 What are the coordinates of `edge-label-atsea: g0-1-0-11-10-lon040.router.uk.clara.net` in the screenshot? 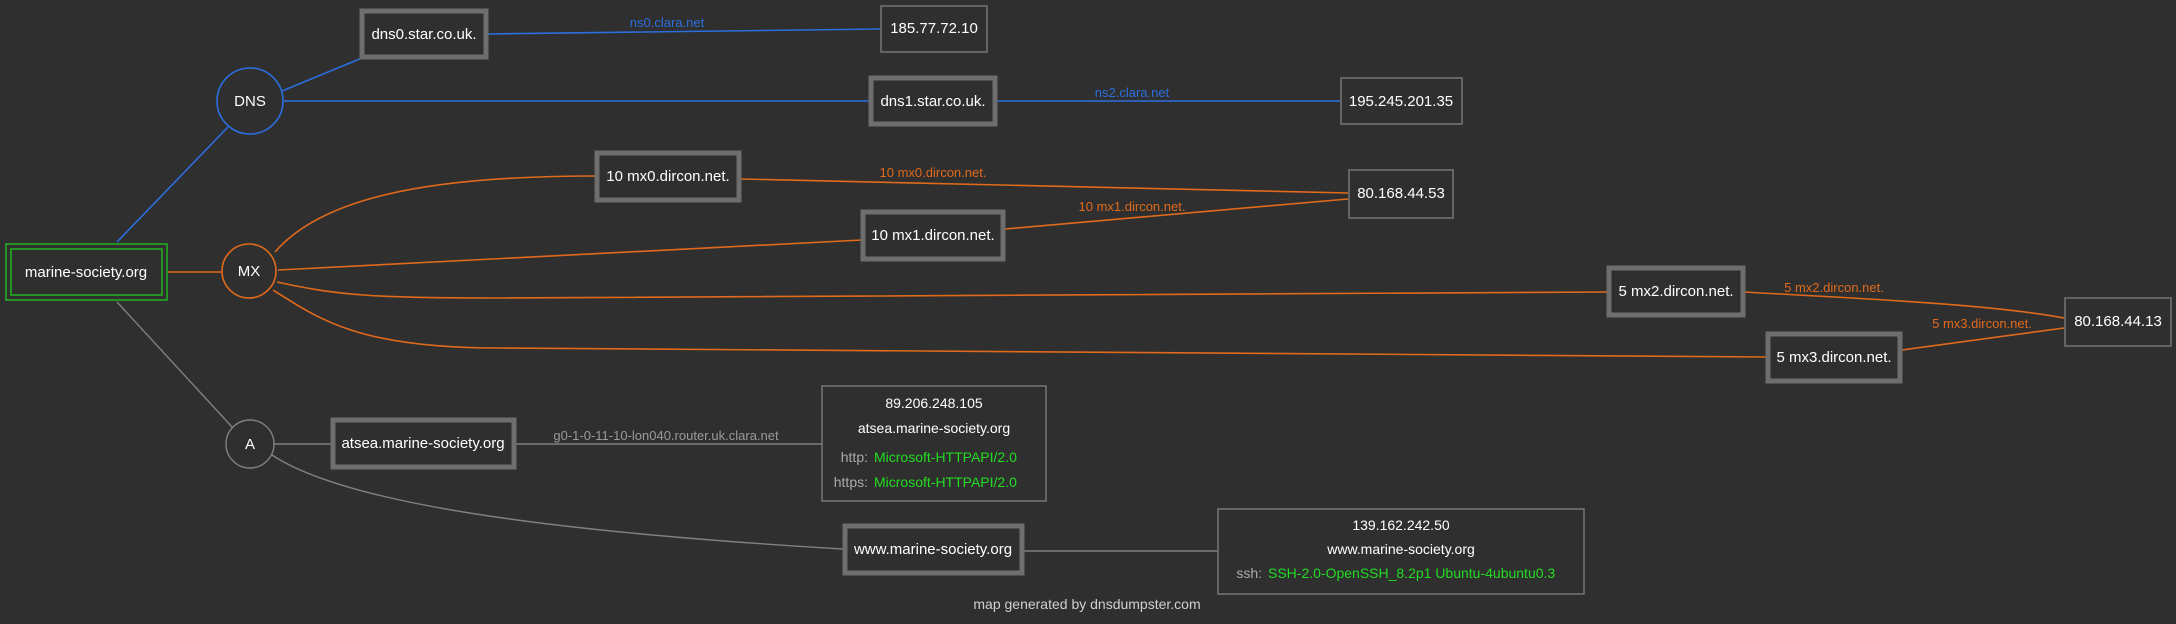 It's located at (666, 435).